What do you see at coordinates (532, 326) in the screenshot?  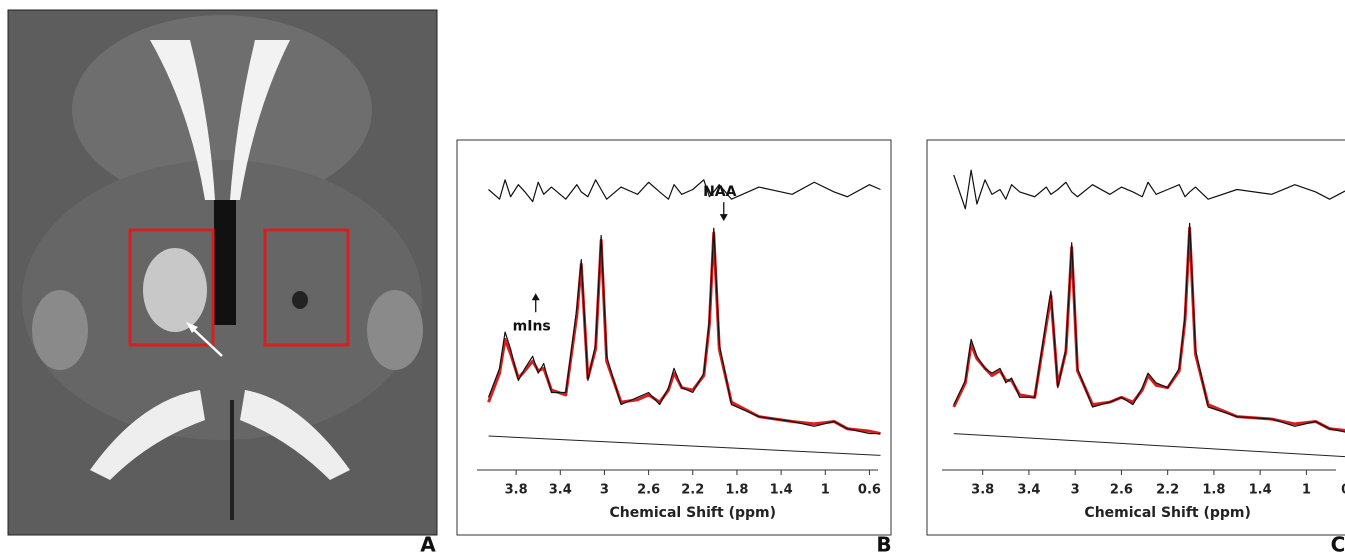 I see `annotation: mIns` at bounding box center [532, 326].